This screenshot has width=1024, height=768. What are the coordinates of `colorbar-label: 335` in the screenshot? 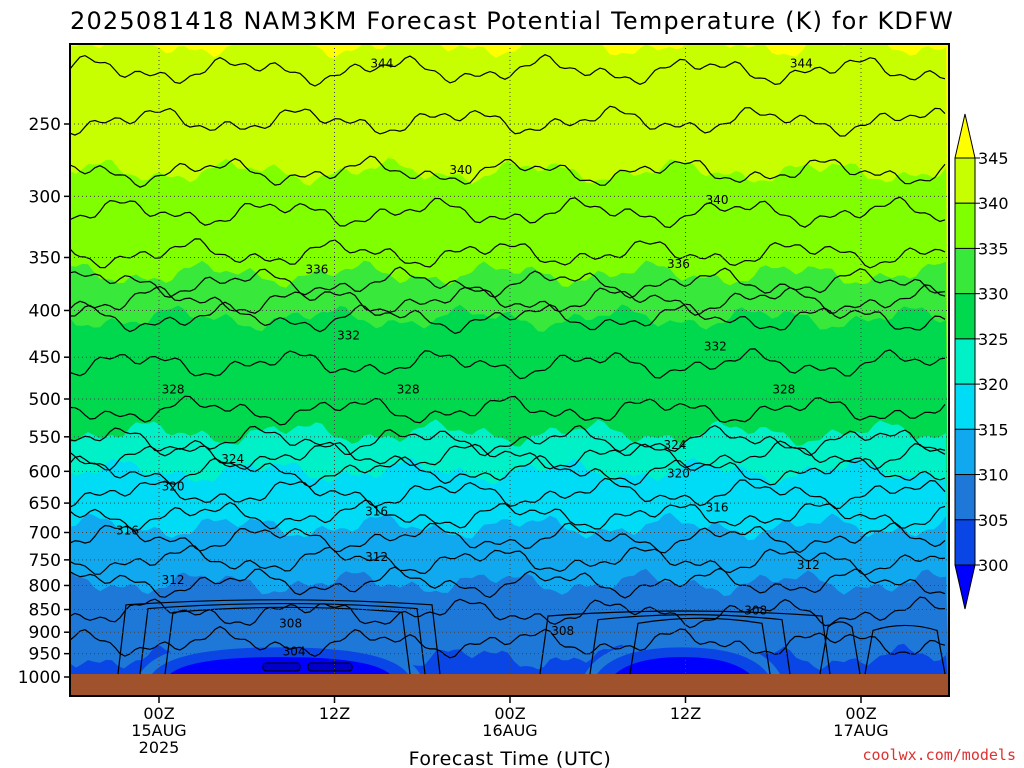 It's located at (993, 248).